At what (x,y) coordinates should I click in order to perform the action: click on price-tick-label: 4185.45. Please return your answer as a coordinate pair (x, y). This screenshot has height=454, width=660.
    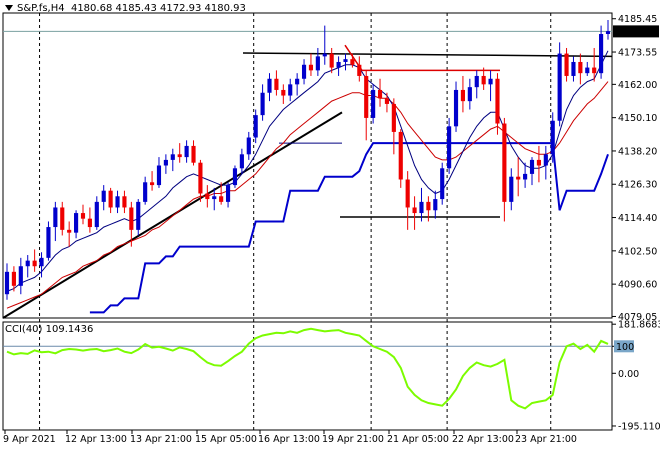
    Looking at the image, I should click on (637, 19).